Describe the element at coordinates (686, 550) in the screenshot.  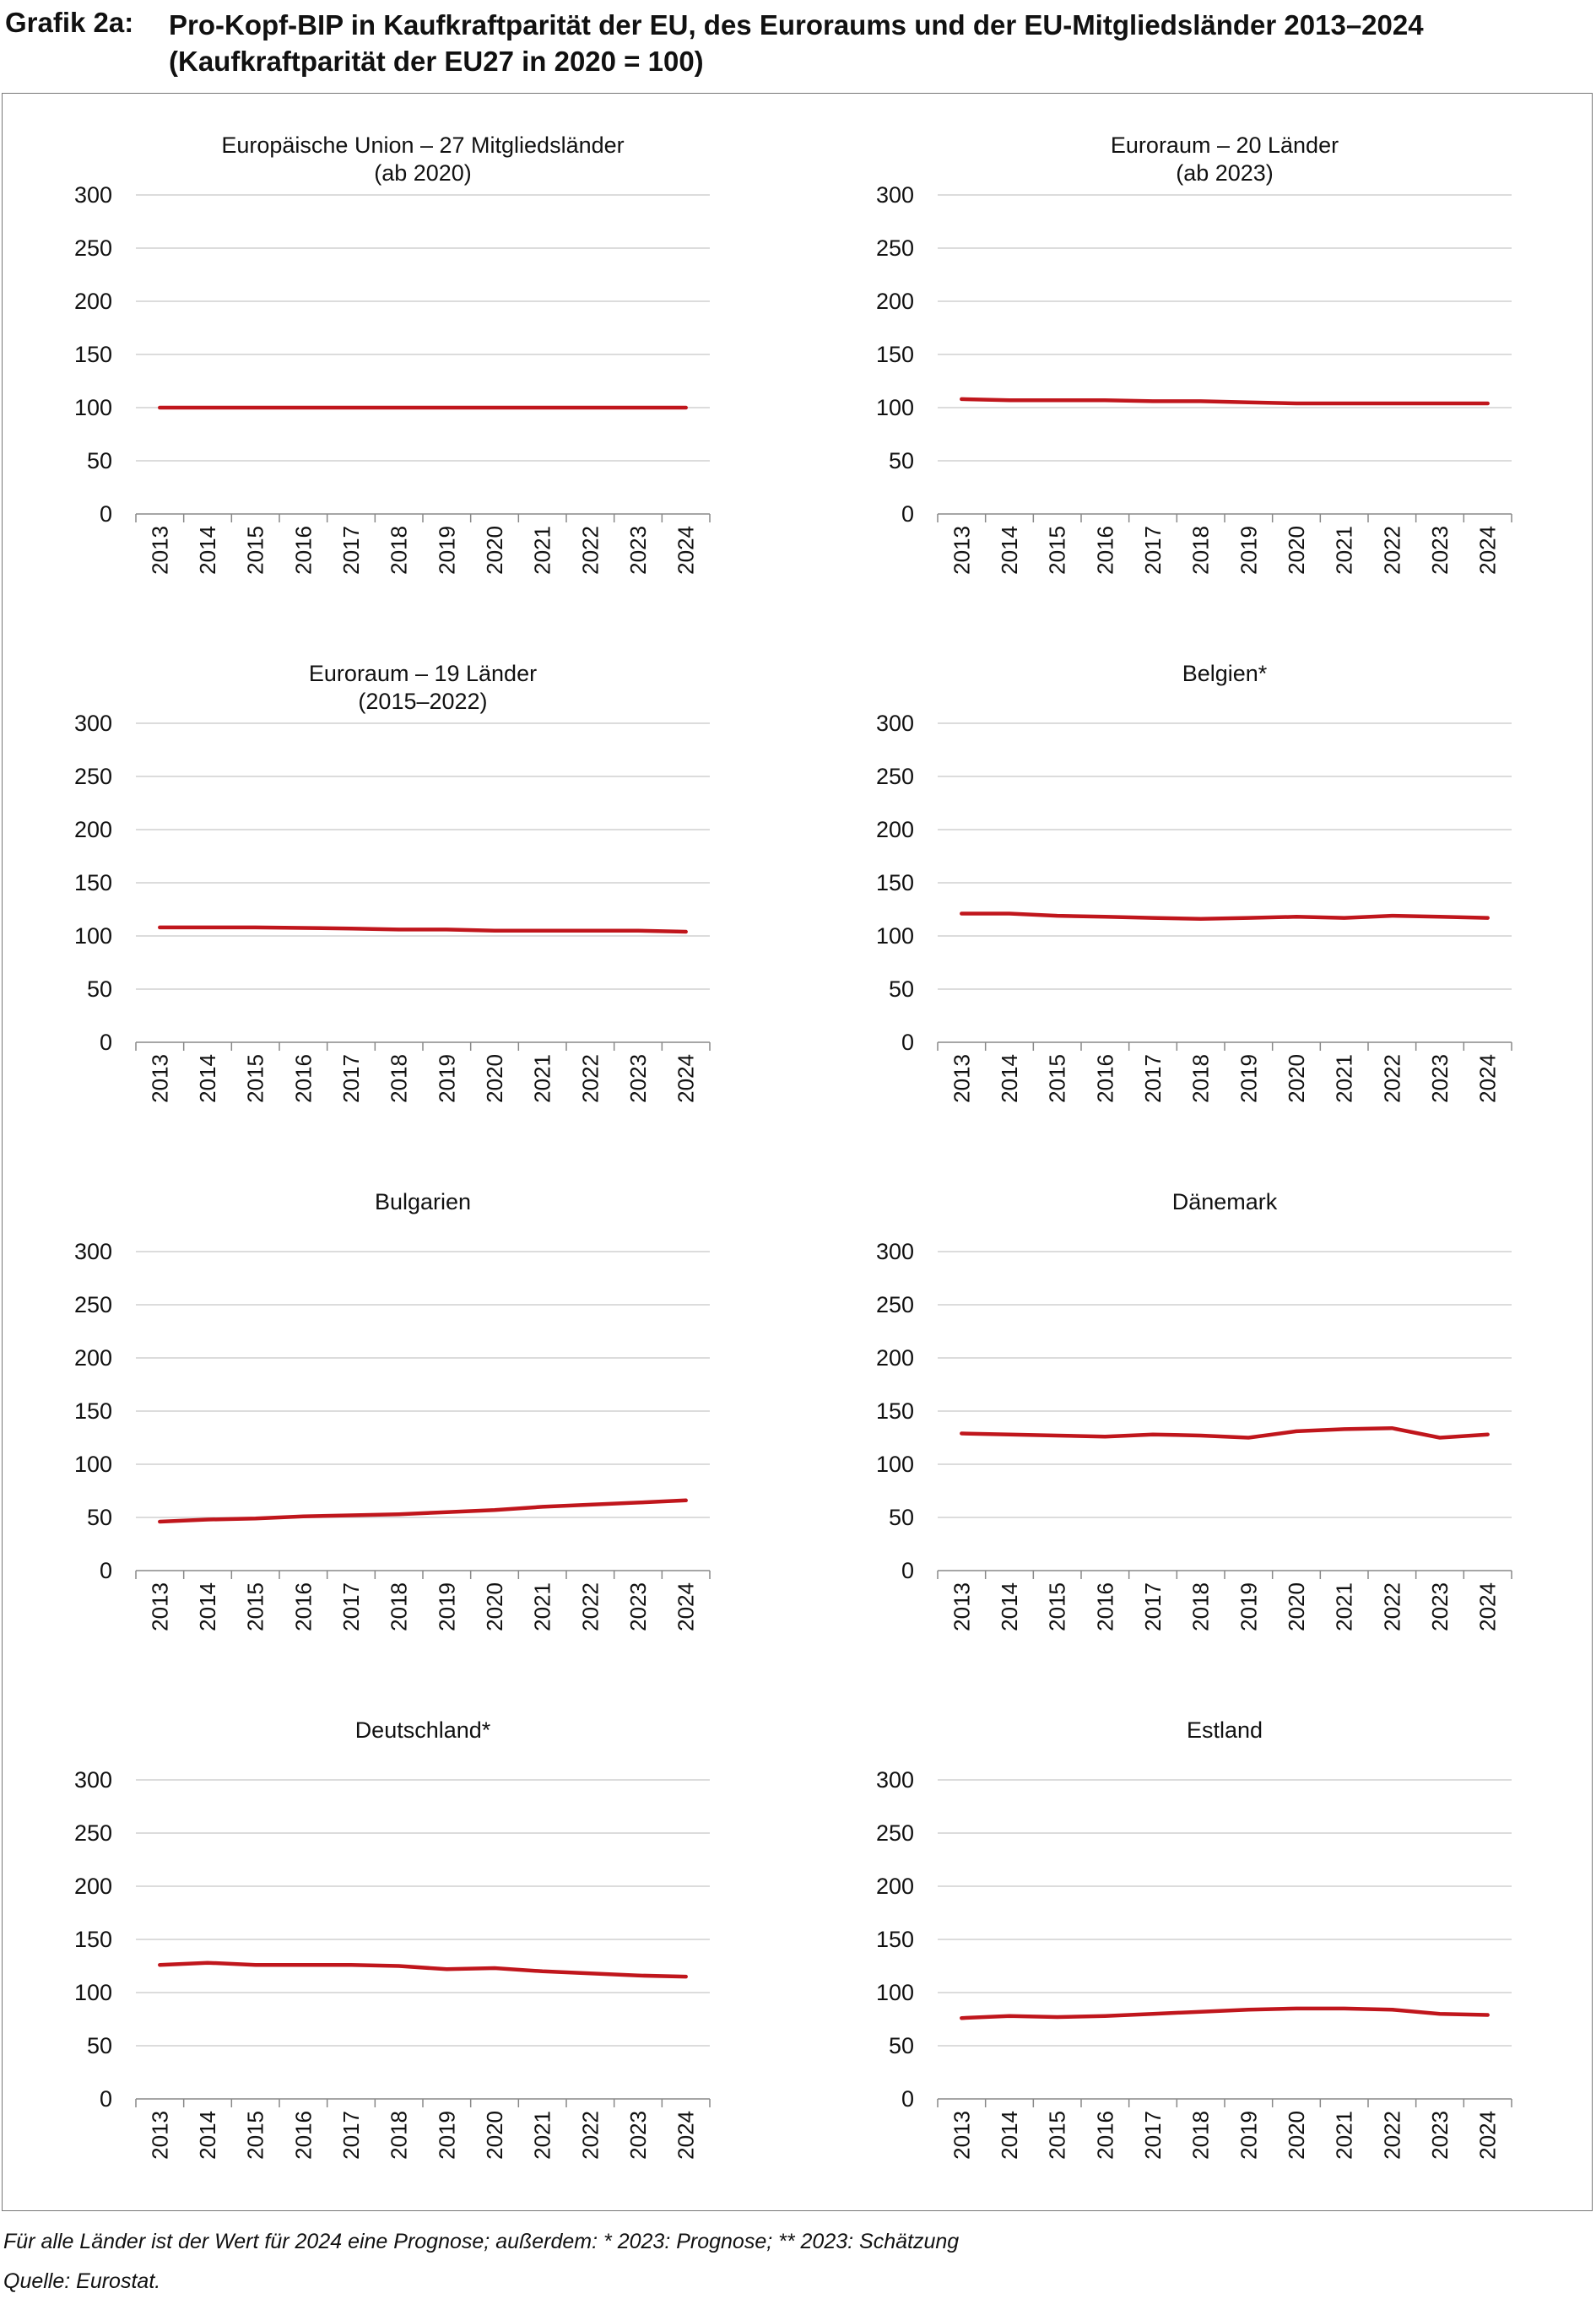
I see `x-tick-label: 2024` at that location.